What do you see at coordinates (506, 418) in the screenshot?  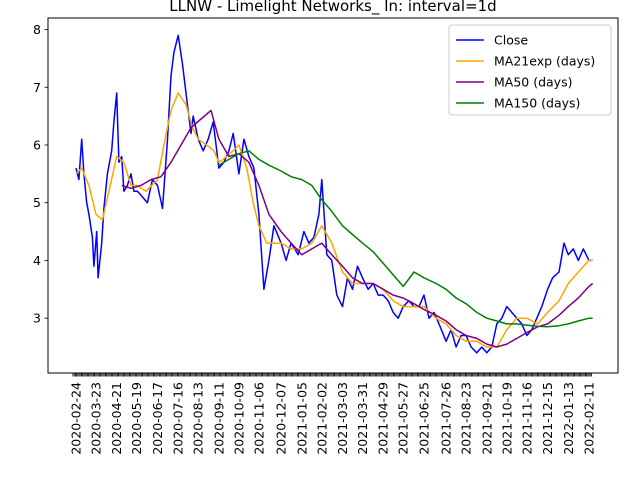 I see `x-tick-label: 2021-10-19` at bounding box center [506, 418].